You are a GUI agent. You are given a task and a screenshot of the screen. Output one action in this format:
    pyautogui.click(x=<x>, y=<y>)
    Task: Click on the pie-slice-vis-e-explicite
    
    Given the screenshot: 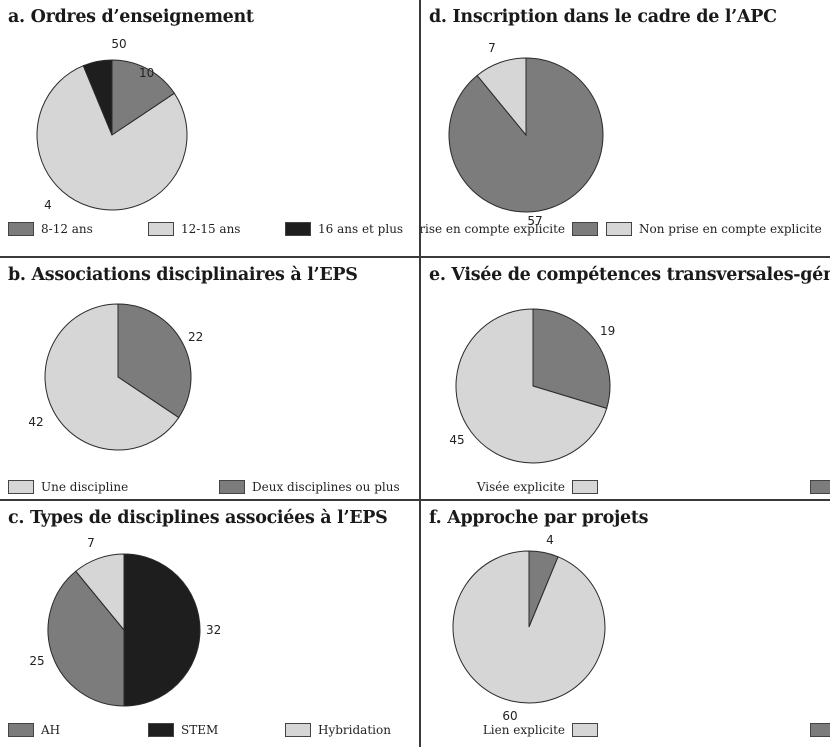 What is the action you would take?
    pyautogui.click(x=531, y=386)
    